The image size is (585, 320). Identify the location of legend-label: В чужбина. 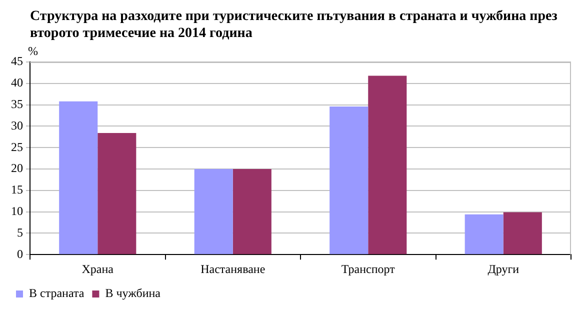
(133, 293).